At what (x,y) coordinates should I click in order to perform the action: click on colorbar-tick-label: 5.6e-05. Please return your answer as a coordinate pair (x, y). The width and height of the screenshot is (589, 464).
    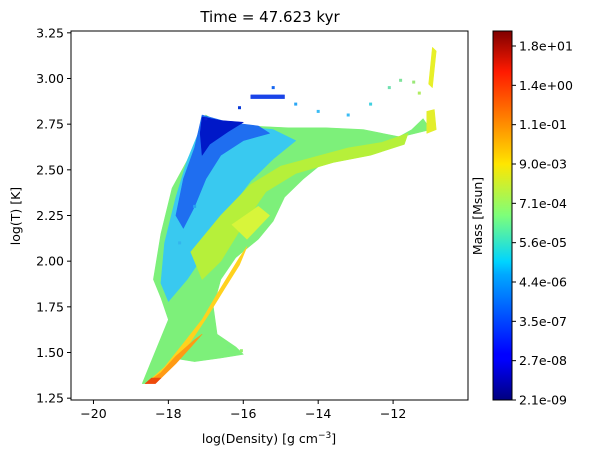
    Looking at the image, I should click on (543, 242).